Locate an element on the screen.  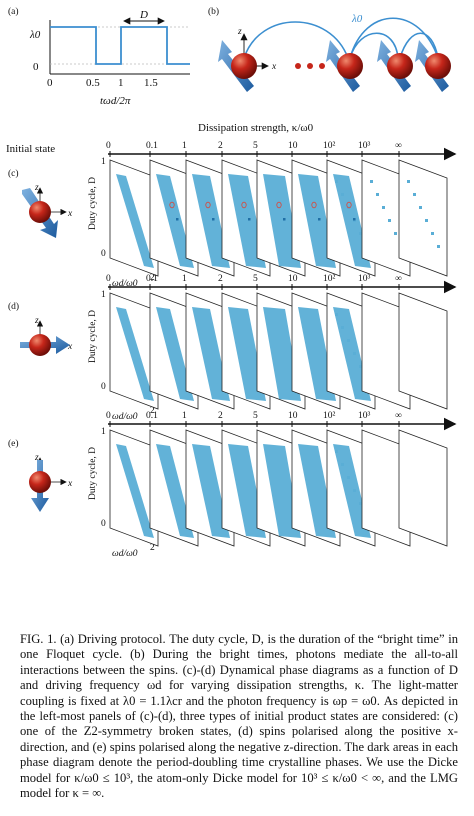
panel-a: (a) λ0 0 D 0 0.5 1 1.5 tωd/2π is located at coordinates (99, 56).